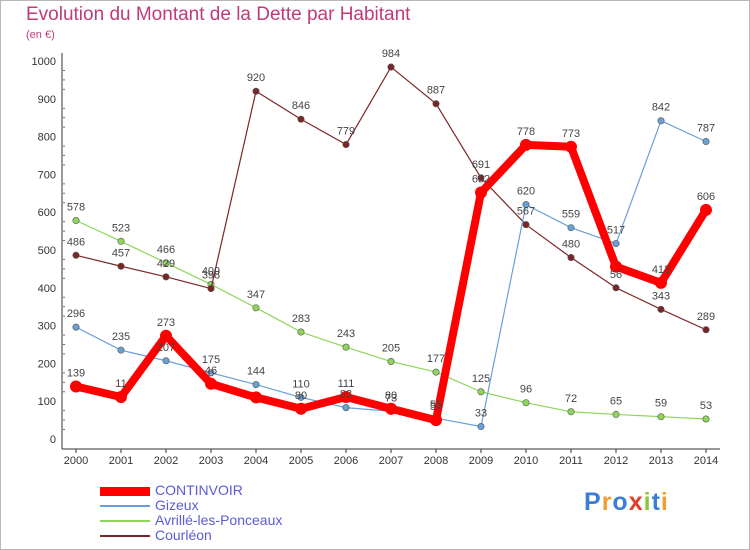 The height and width of the screenshot is (550, 750). I want to click on x-tick-label: 2014, so click(706, 461).